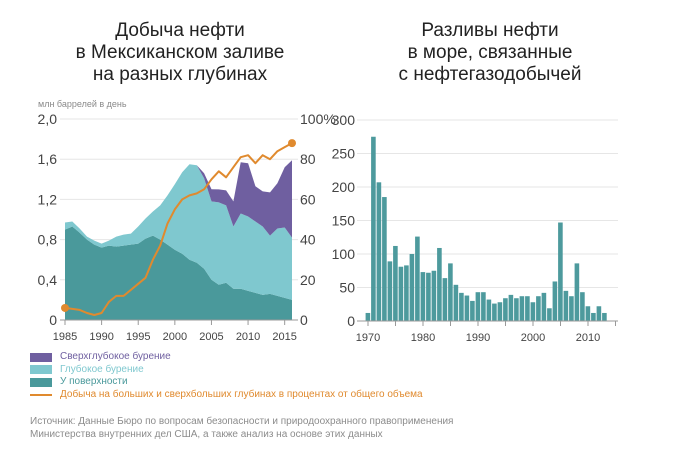 The width and height of the screenshot is (680, 452). Describe the element at coordinates (401, 293) in the screenshot. I see `bar-1976` at that location.